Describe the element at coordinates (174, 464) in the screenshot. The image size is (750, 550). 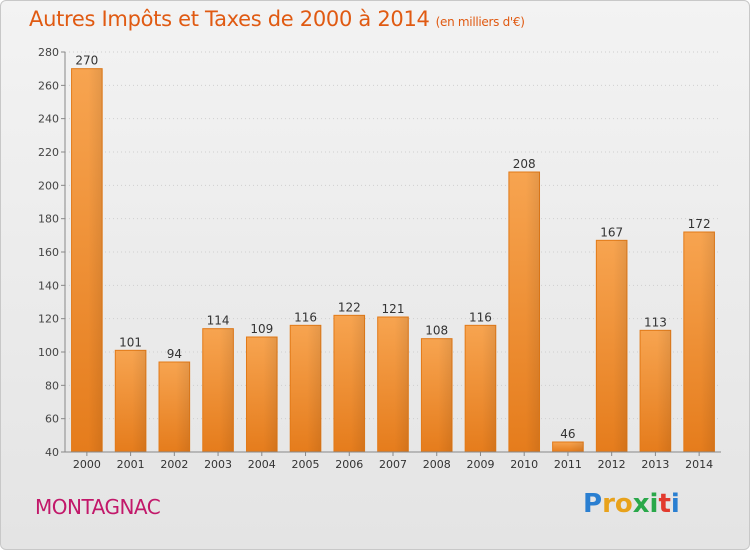
I see `x-tick-label: 2002` at that location.